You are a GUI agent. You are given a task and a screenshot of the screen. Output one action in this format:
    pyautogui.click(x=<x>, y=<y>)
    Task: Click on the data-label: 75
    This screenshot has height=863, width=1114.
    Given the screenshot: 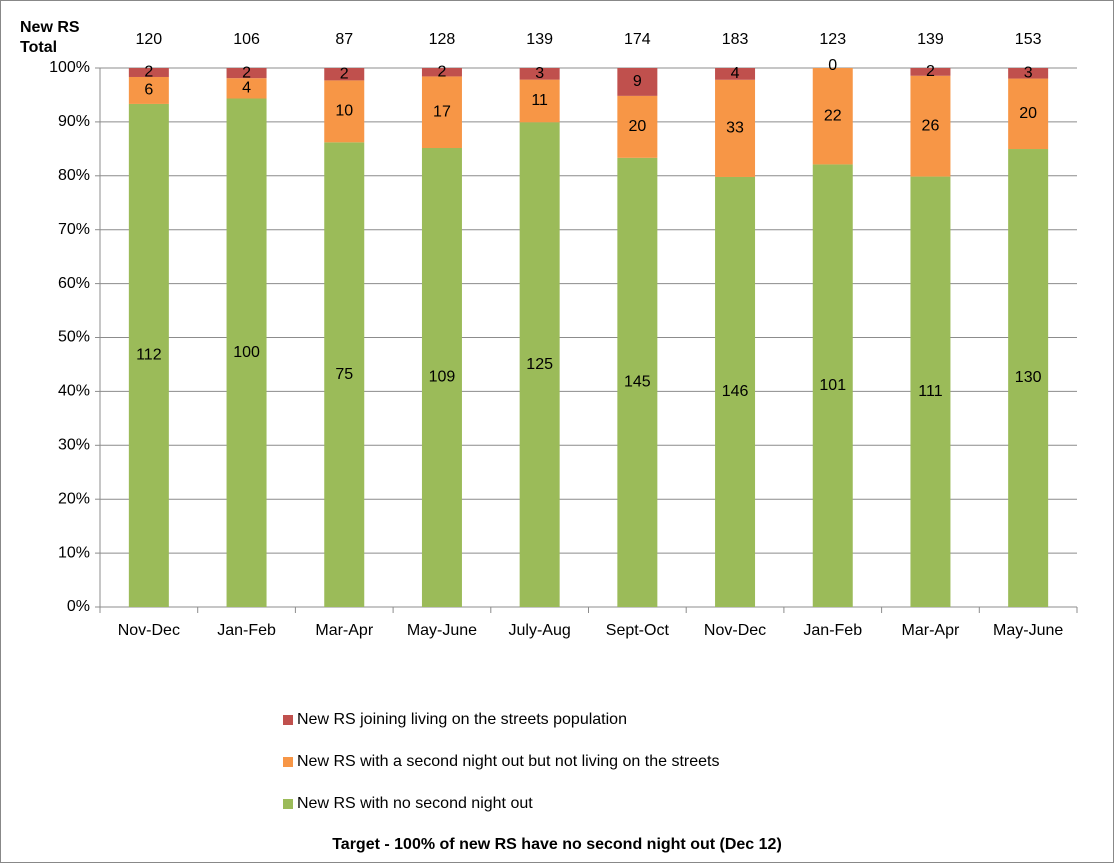 What is the action you would take?
    pyautogui.click(x=344, y=374)
    